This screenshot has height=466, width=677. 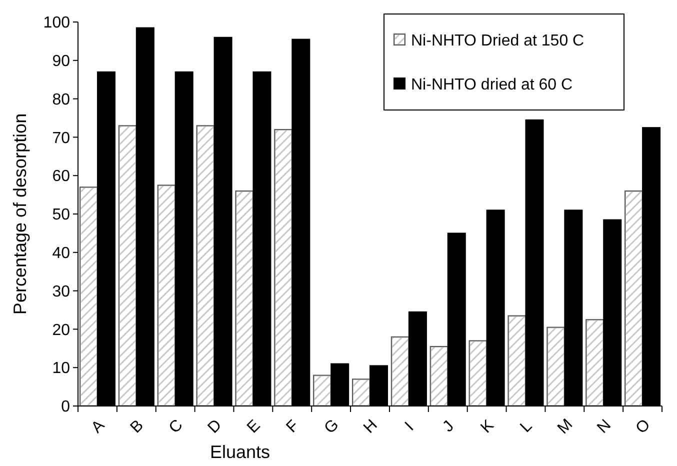 What do you see at coordinates (254, 426) in the screenshot?
I see `x-tick-label: E` at bounding box center [254, 426].